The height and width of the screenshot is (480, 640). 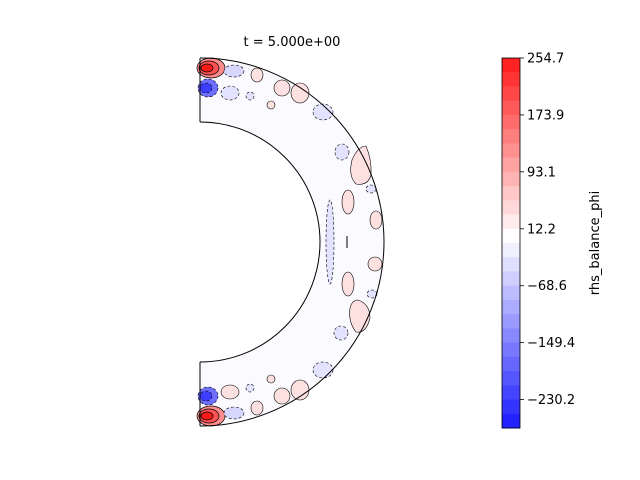 What do you see at coordinates (220, 405) in the screenshot?
I see `south-pole-feature` at bounding box center [220, 405].